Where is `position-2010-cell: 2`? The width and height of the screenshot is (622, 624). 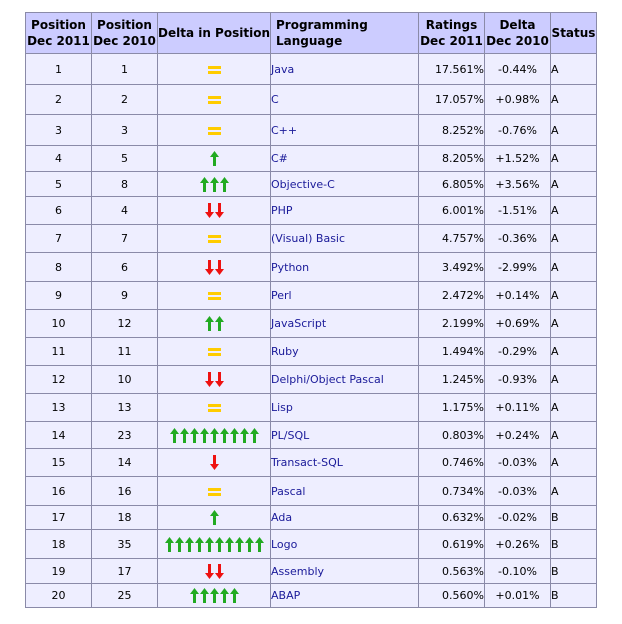
position-2010-cell: 2 is located at coordinates (124, 99).